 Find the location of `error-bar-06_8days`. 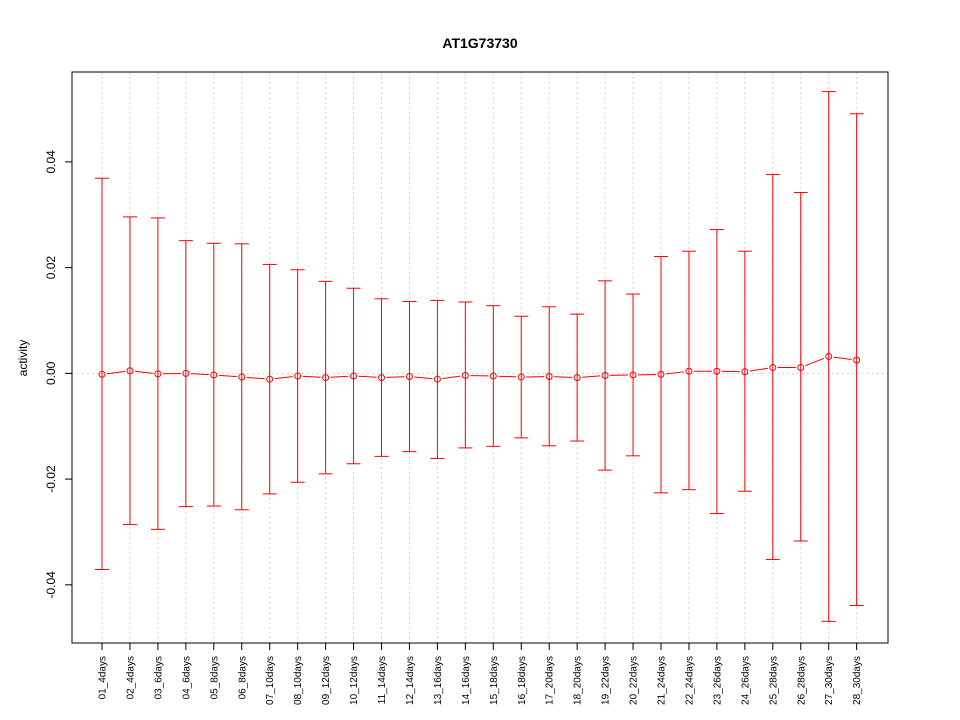

error-bar-06_8days is located at coordinates (241, 377).